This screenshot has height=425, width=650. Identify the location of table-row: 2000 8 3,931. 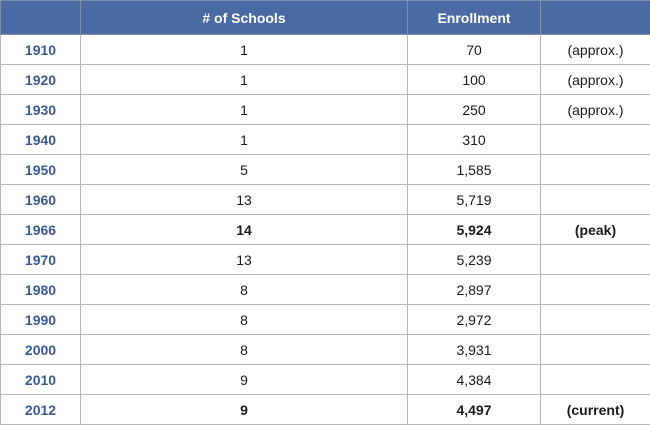
(325, 350).